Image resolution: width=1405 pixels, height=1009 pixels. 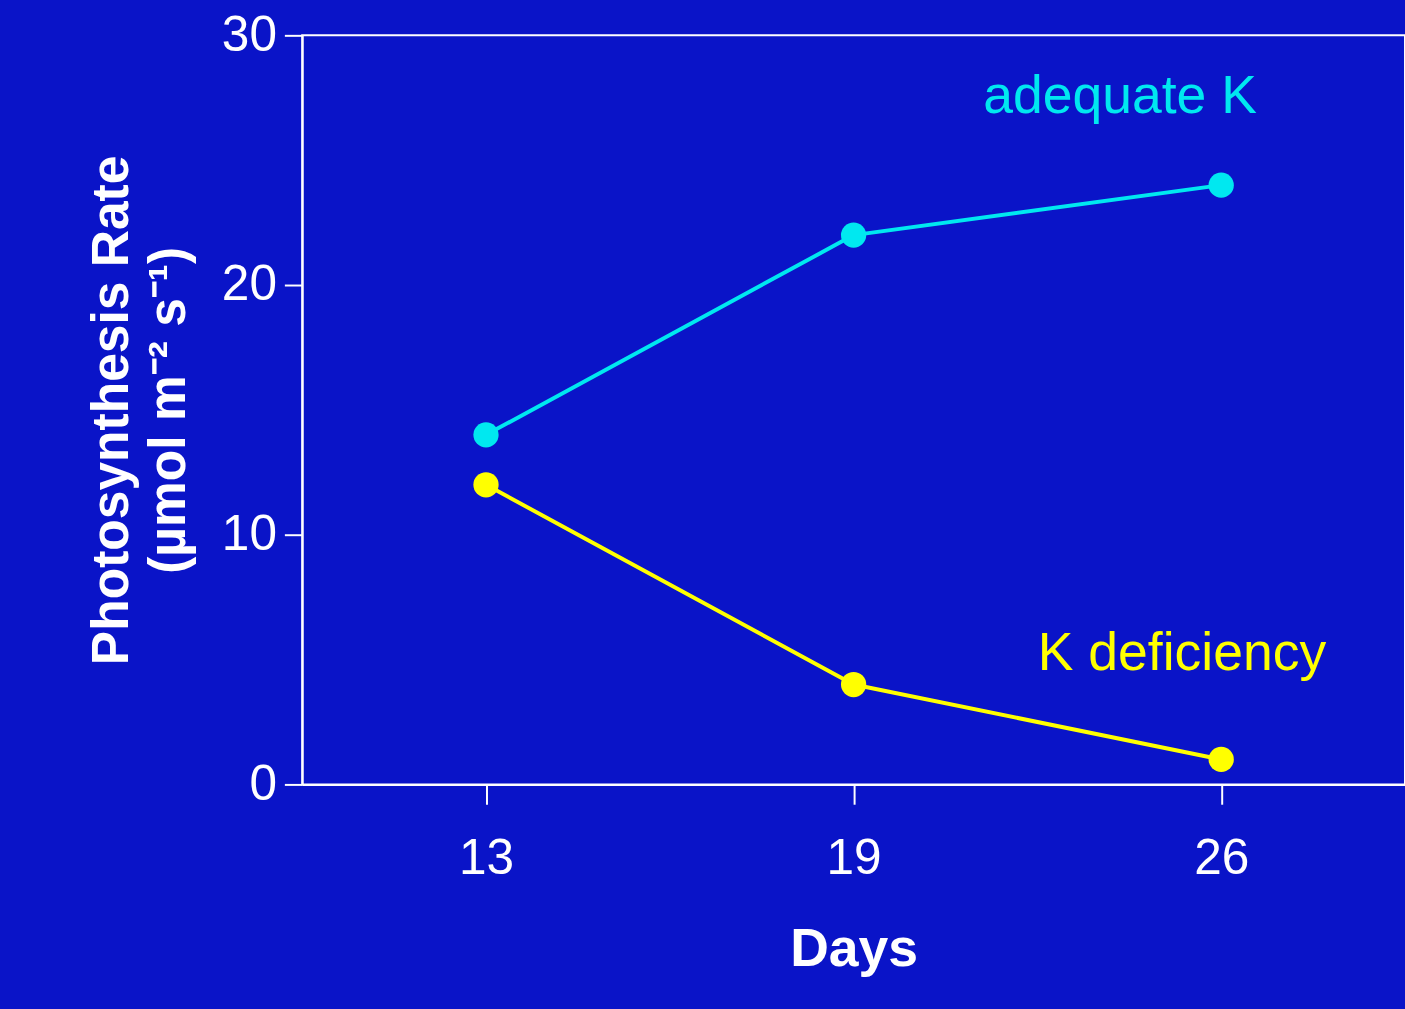 What do you see at coordinates (249, 33) in the screenshot?
I see `y-tick-label: 30` at bounding box center [249, 33].